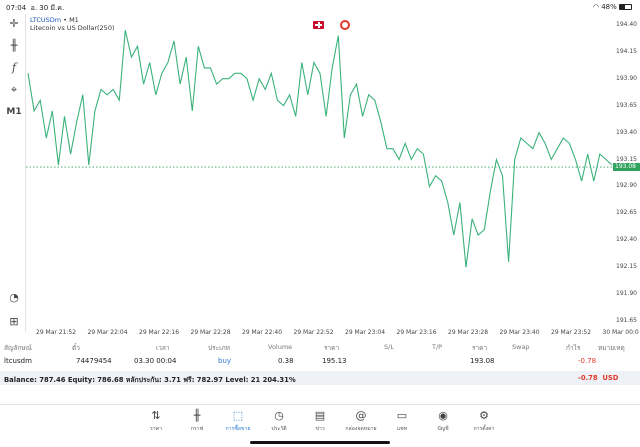 Image resolution: width=640 pixels, height=447 pixels. I want to click on column-header: สัญลักษณ์, so click(18, 348).